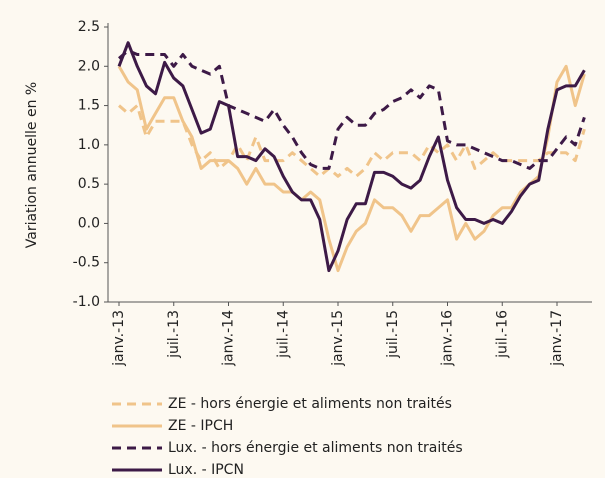  What do you see at coordinates (89, 145) in the screenshot?
I see `y-tick-label: 1.0` at bounding box center [89, 145].